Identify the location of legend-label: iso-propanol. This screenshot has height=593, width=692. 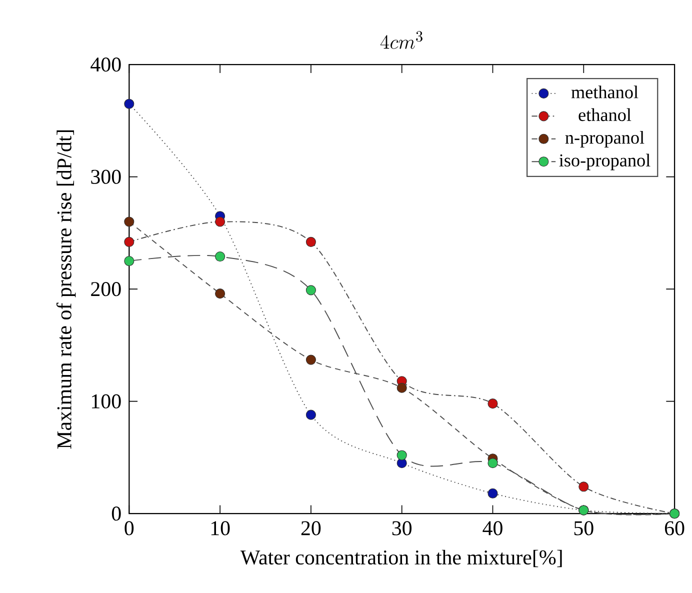
(604, 162).